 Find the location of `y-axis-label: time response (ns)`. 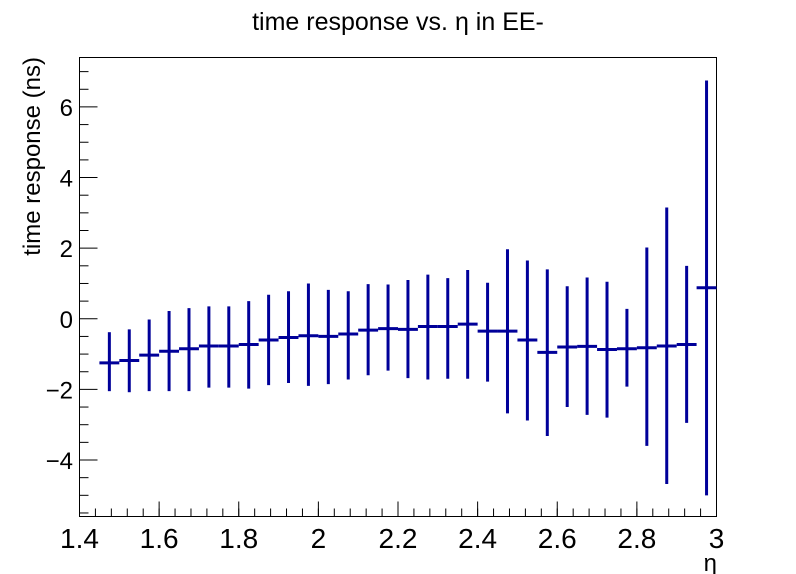

y-axis-label: time response (ns) is located at coordinates (32, 156).